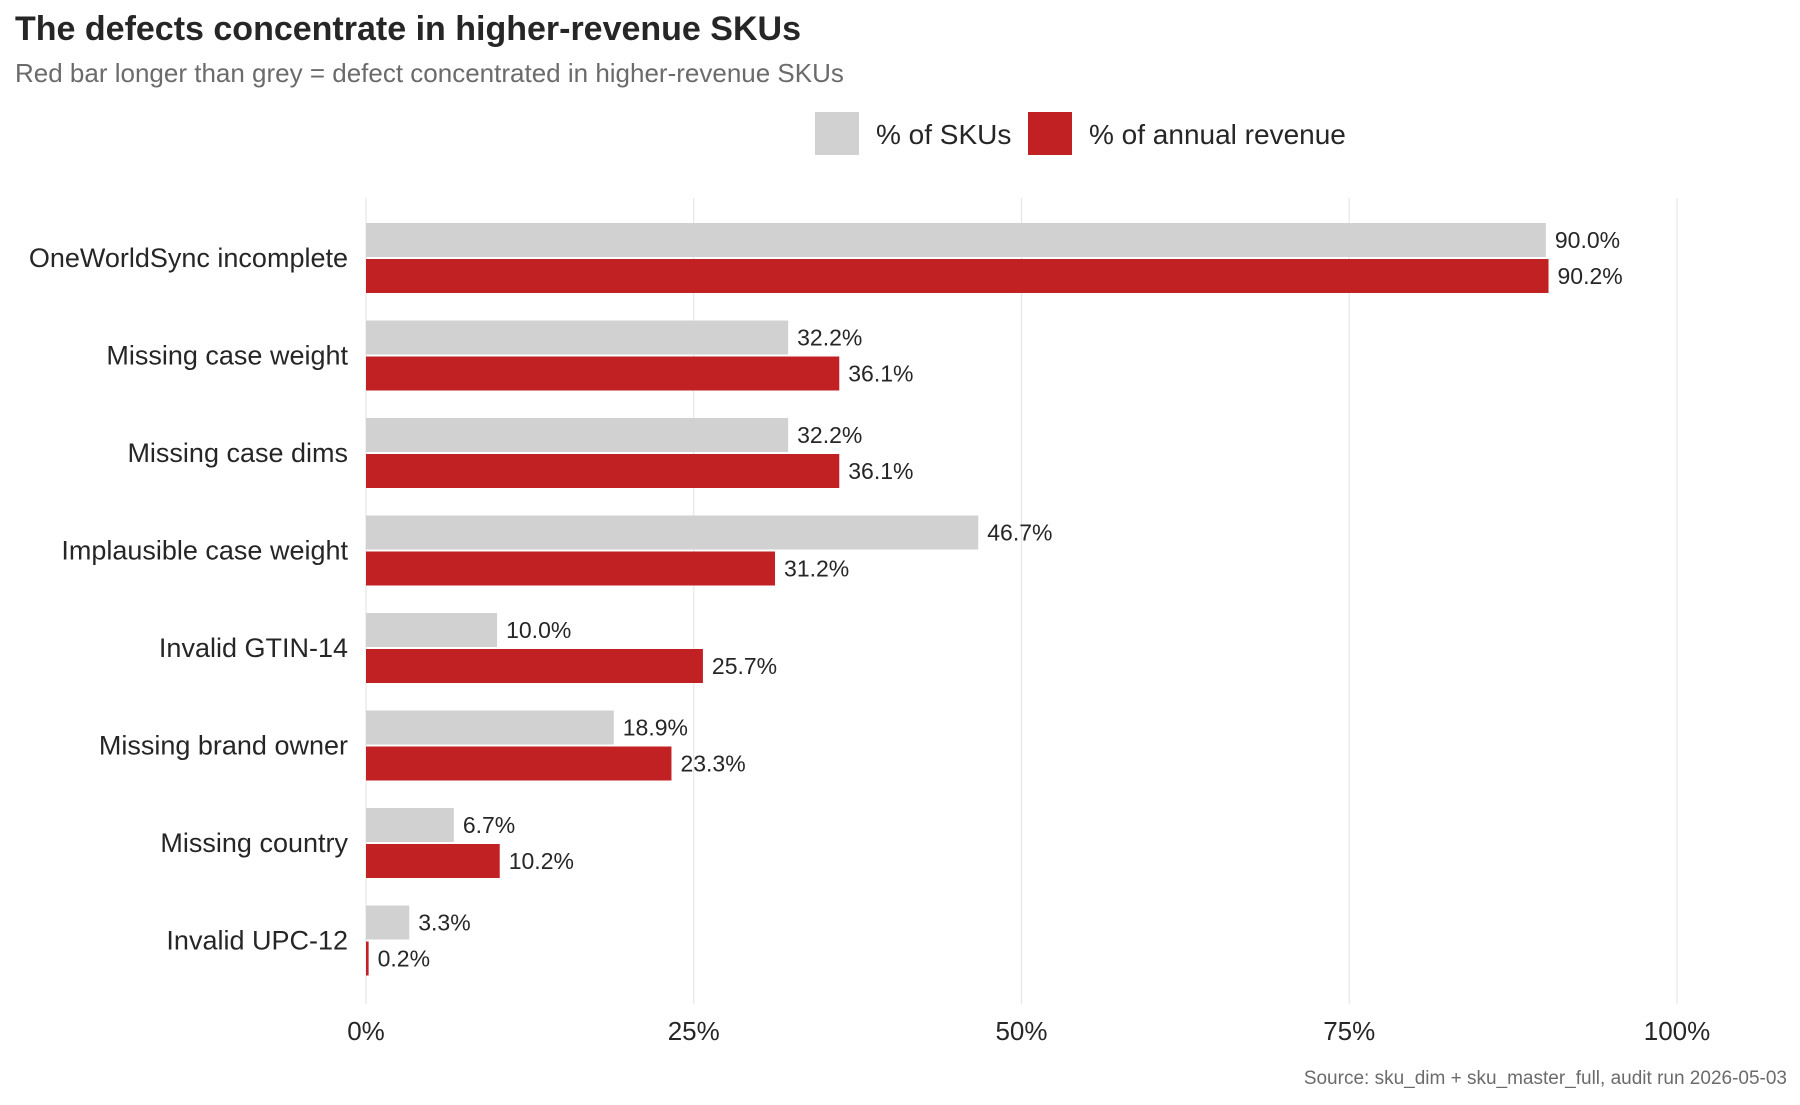  I want to click on data-label-skus: 18.9%, so click(655, 728).